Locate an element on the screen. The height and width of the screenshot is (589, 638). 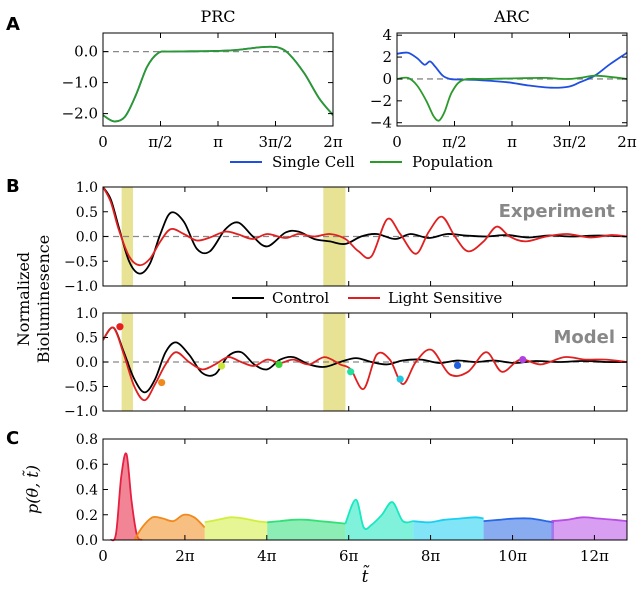
legend-a-label-1: Population is located at coordinates (452, 162).